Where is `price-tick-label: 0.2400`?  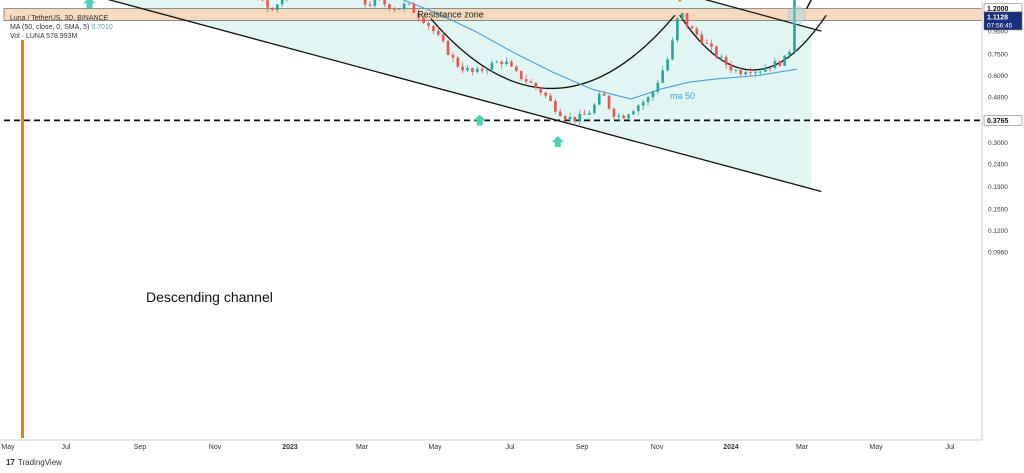 price-tick-label: 0.2400 is located at coordinates (998, 164).